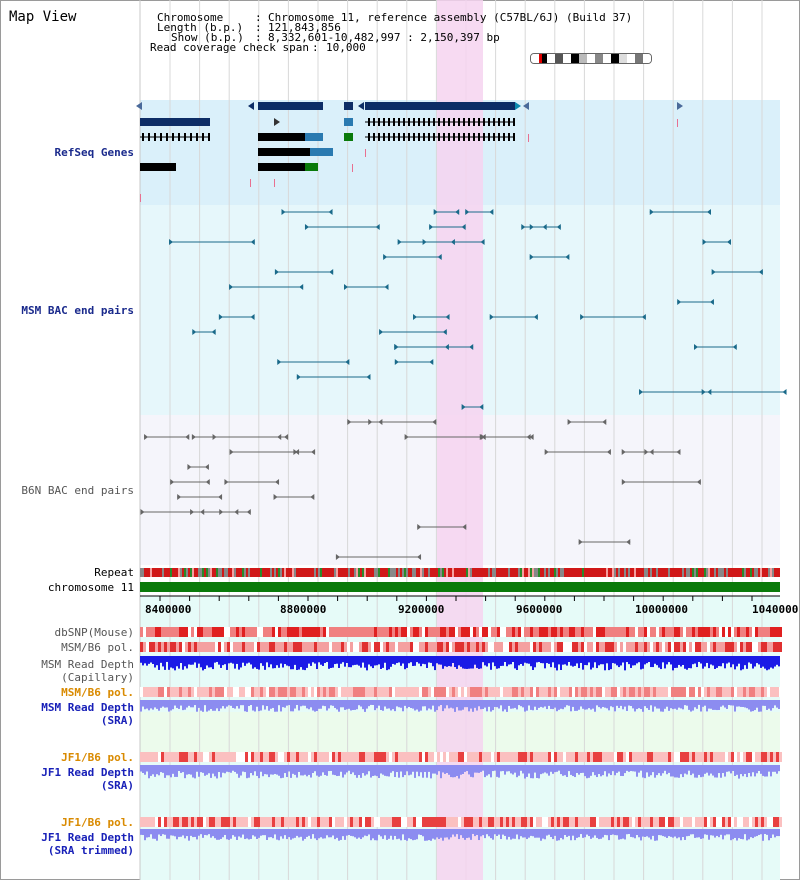 This screenshot has width=800, height=880. What do you see at coordinates (77, 490) in the screenshot?
I see `track-label-b6n-bac: B6N BAC end pairs` at bounding box center [77, 490].